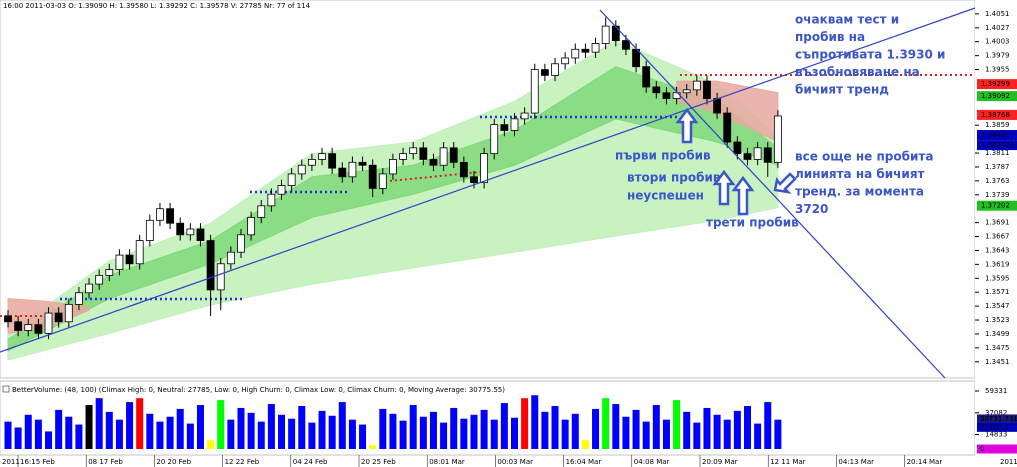 This screenshot has width=1017, height=467. Describe the element at coordinates (997, 449) in the screenshot. I see `volume-label-box` at that location.